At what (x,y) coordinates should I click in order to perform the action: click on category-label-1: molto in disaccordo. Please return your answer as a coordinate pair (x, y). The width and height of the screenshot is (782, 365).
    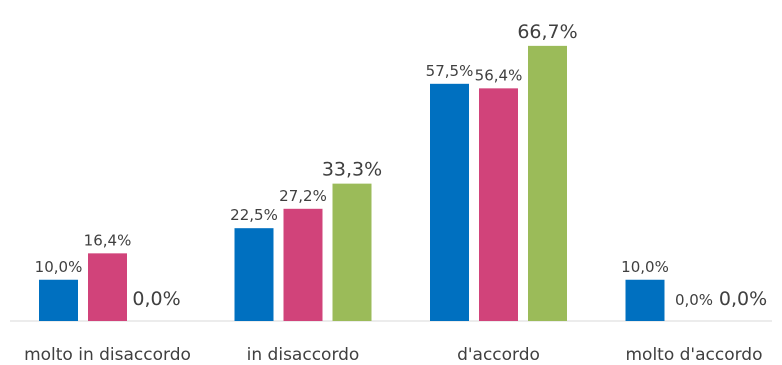
    Looking at the image, I should click on (107, 355).